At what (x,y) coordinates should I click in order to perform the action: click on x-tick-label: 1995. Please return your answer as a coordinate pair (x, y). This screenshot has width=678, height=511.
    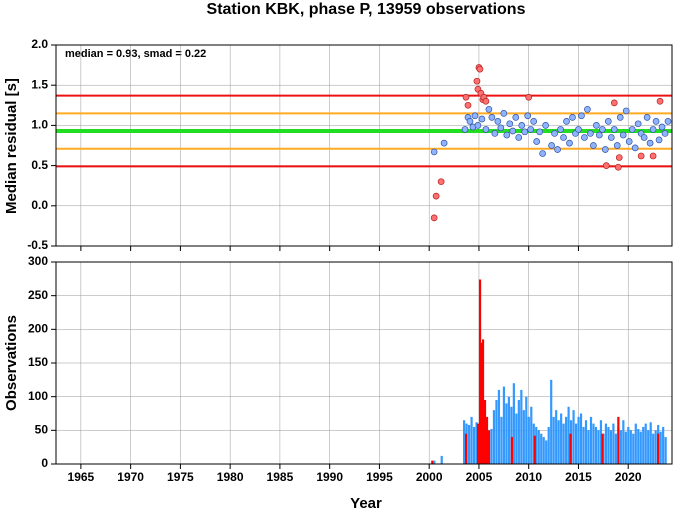
    Looking at the image, I should click on (379, 477).